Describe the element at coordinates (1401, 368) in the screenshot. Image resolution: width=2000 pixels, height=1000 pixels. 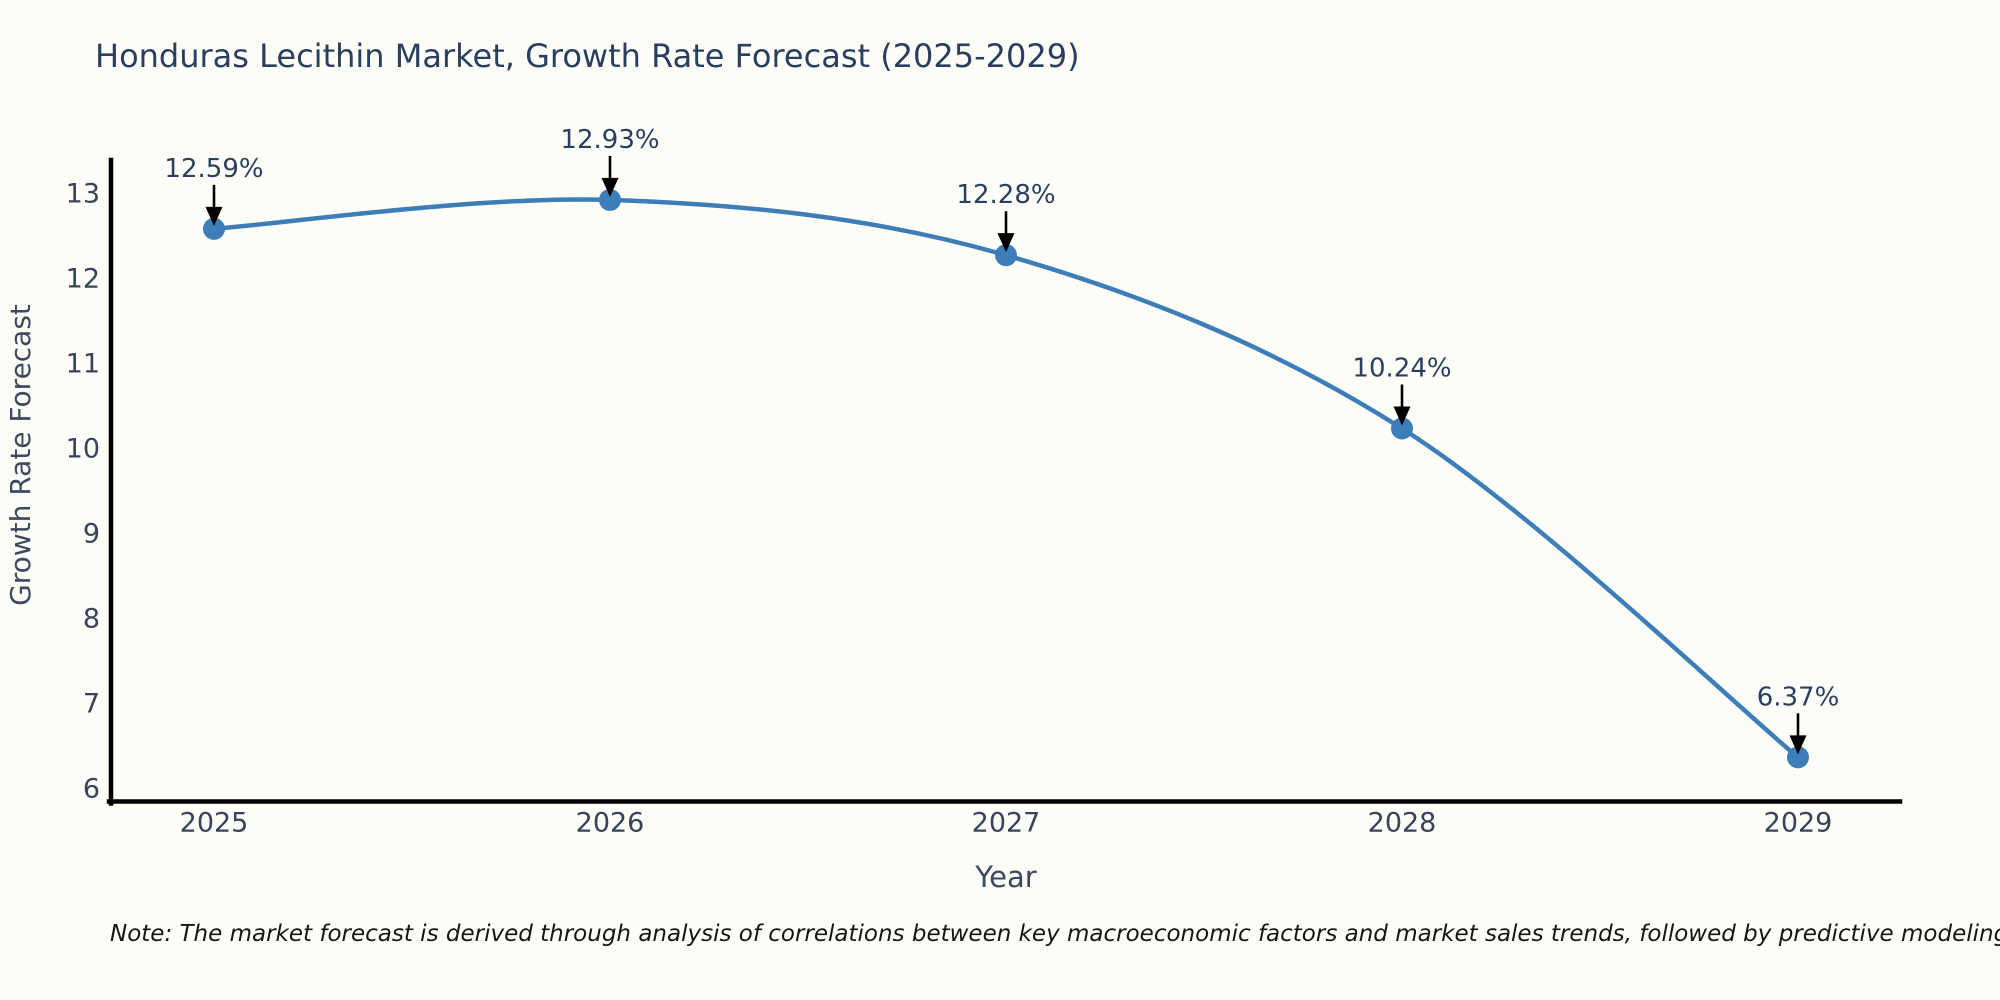
I see `data-point-label: 10.24%` at that location.